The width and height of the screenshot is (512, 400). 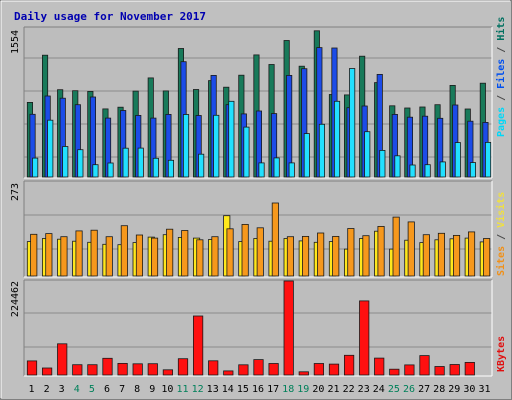 What do you see at coordinates (501, 210) in the screenshot?
I see `legend-text: Visits` at bounding box center [501, 210].